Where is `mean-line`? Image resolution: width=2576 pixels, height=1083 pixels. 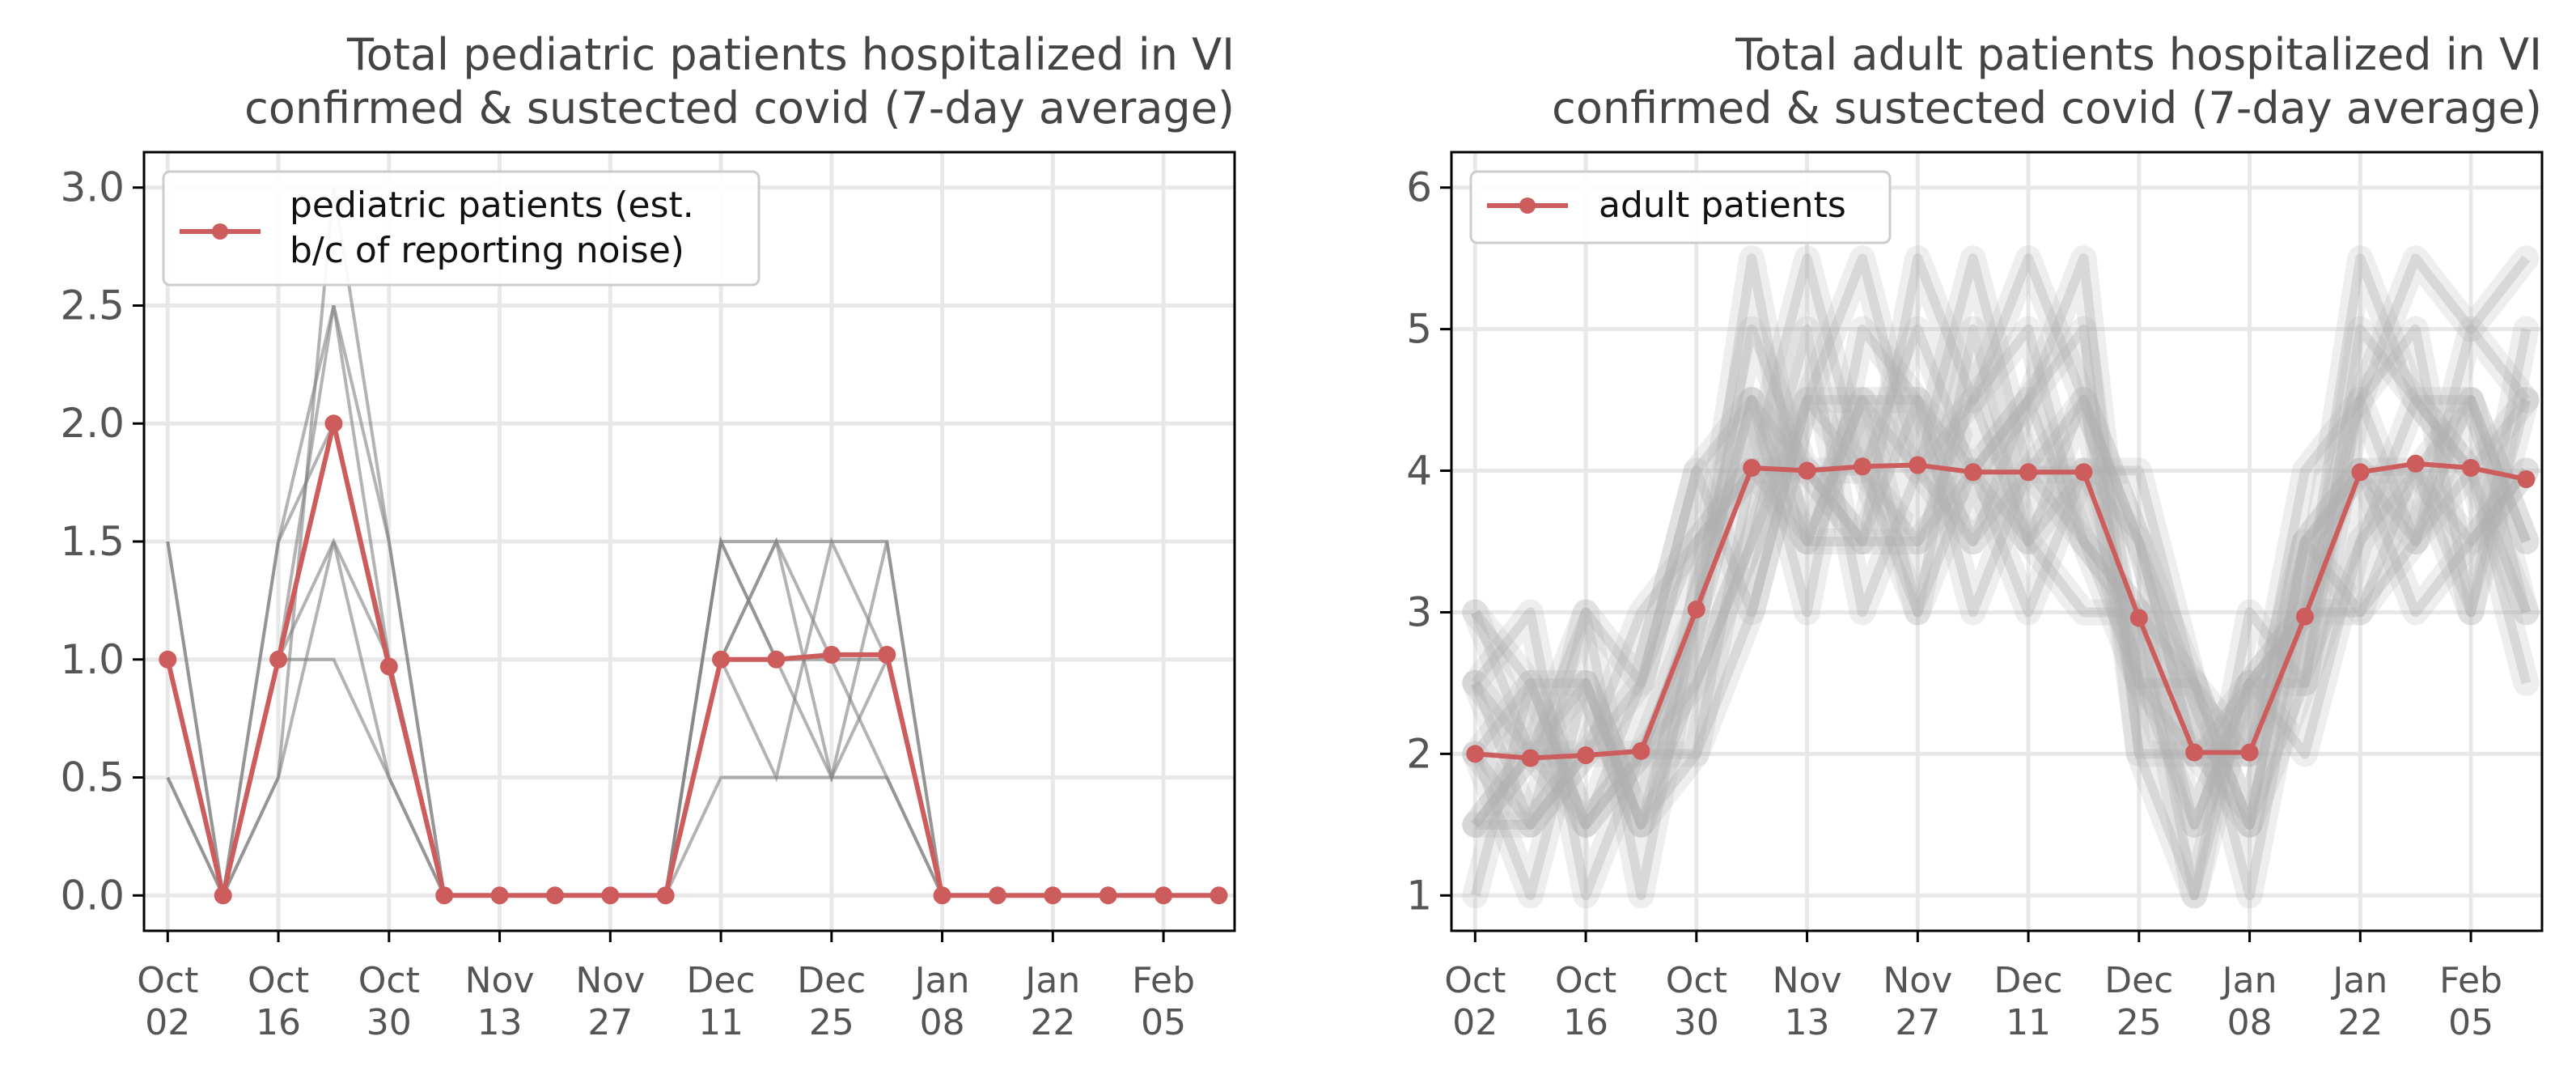
mean-line is located at coordinates (2001, 611).